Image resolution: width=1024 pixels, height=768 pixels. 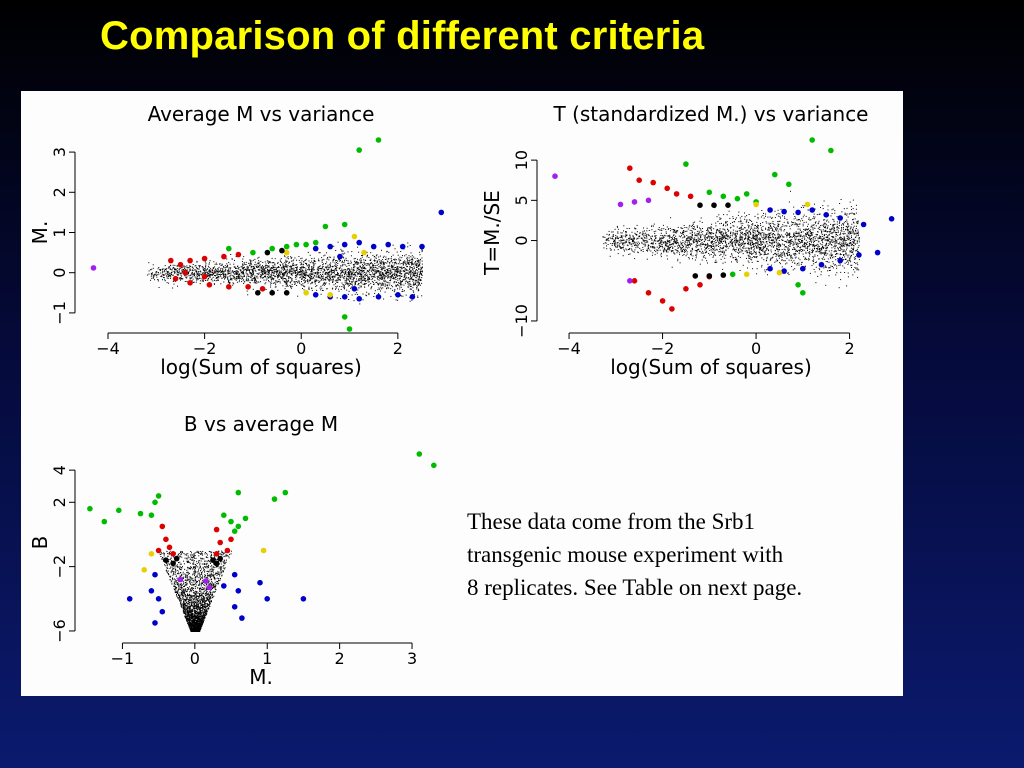 I want to click on point-green, so click(x=378, y=140).